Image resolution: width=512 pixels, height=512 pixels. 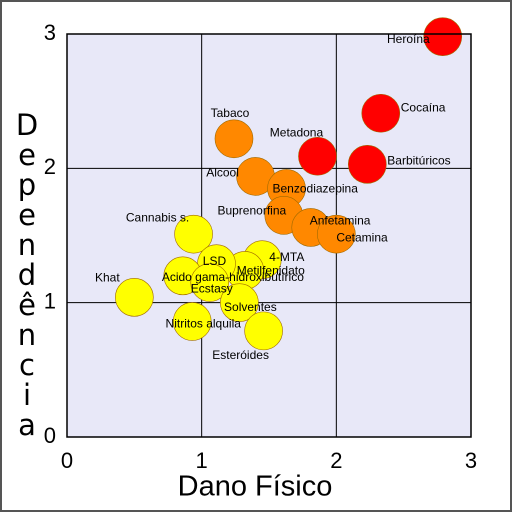 What do you see at coordinates (340, 221) in the screenshot?
I see `point-label: Anfetamina` at bounding box center [340, 221].